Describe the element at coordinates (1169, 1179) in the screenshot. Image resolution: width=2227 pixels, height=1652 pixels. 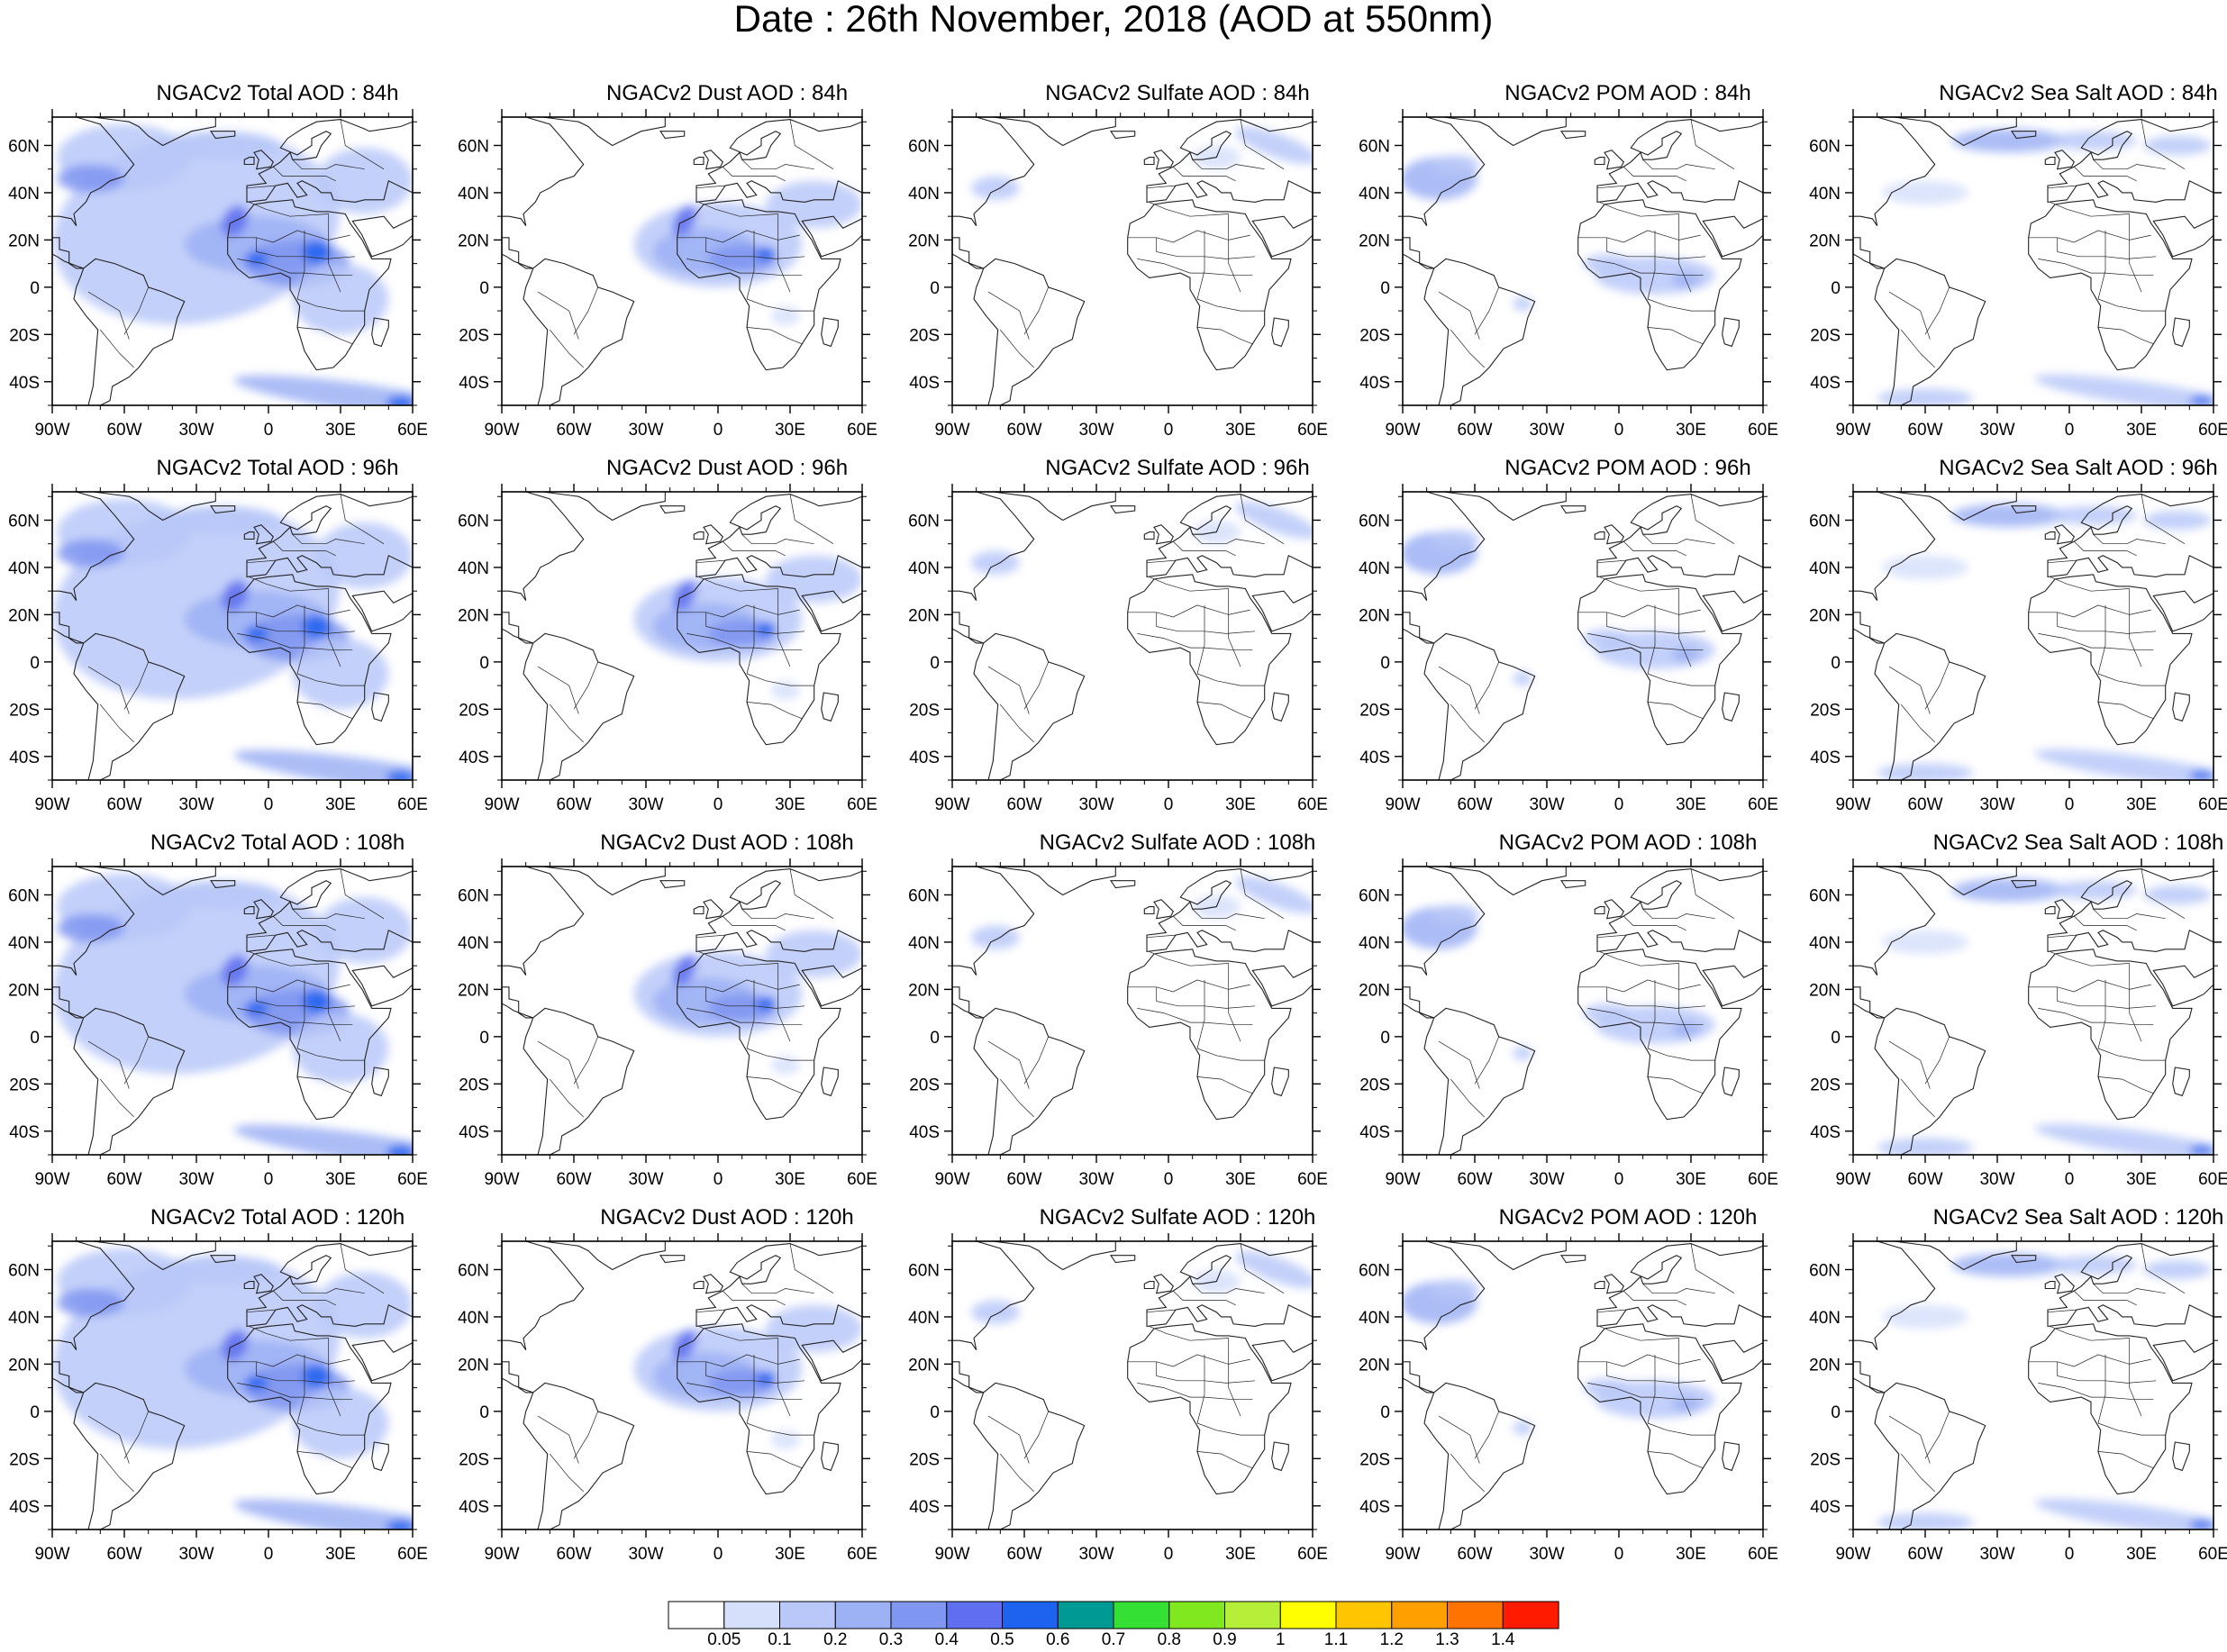
I see `lon-tick-label: 0` at that location.